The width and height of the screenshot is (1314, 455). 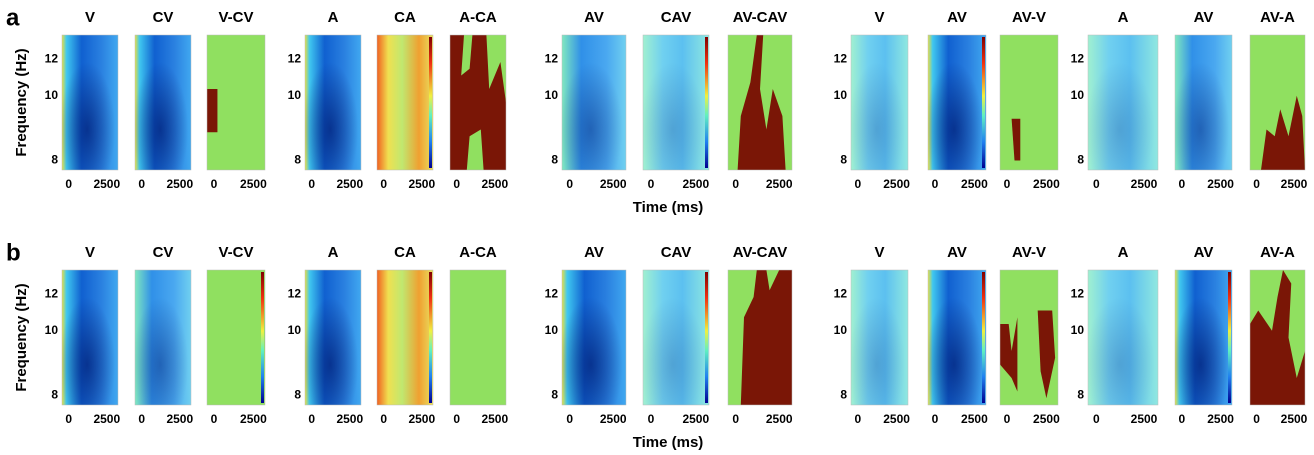 What do you see at coordinates (21, 337) in the screenshot?
I see `y-axis-label: Frequency (Hz)` at bounding box center [21, 337].